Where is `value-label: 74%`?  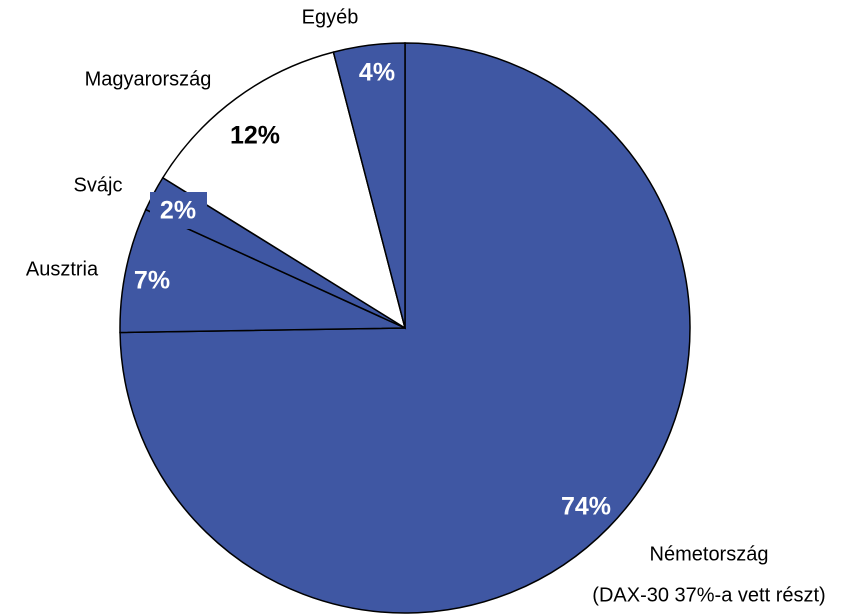 value-label: 74% is located at coordinates (586, 507).